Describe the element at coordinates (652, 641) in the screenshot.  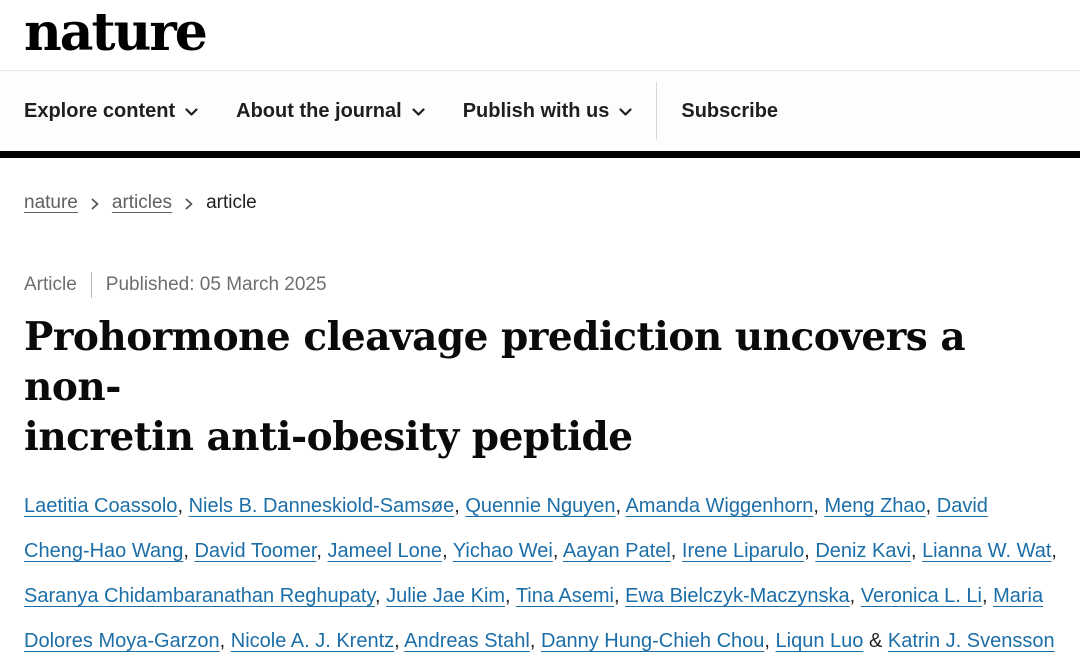
I see `author-link: Danny Hung-Chieh Chou` at that location.